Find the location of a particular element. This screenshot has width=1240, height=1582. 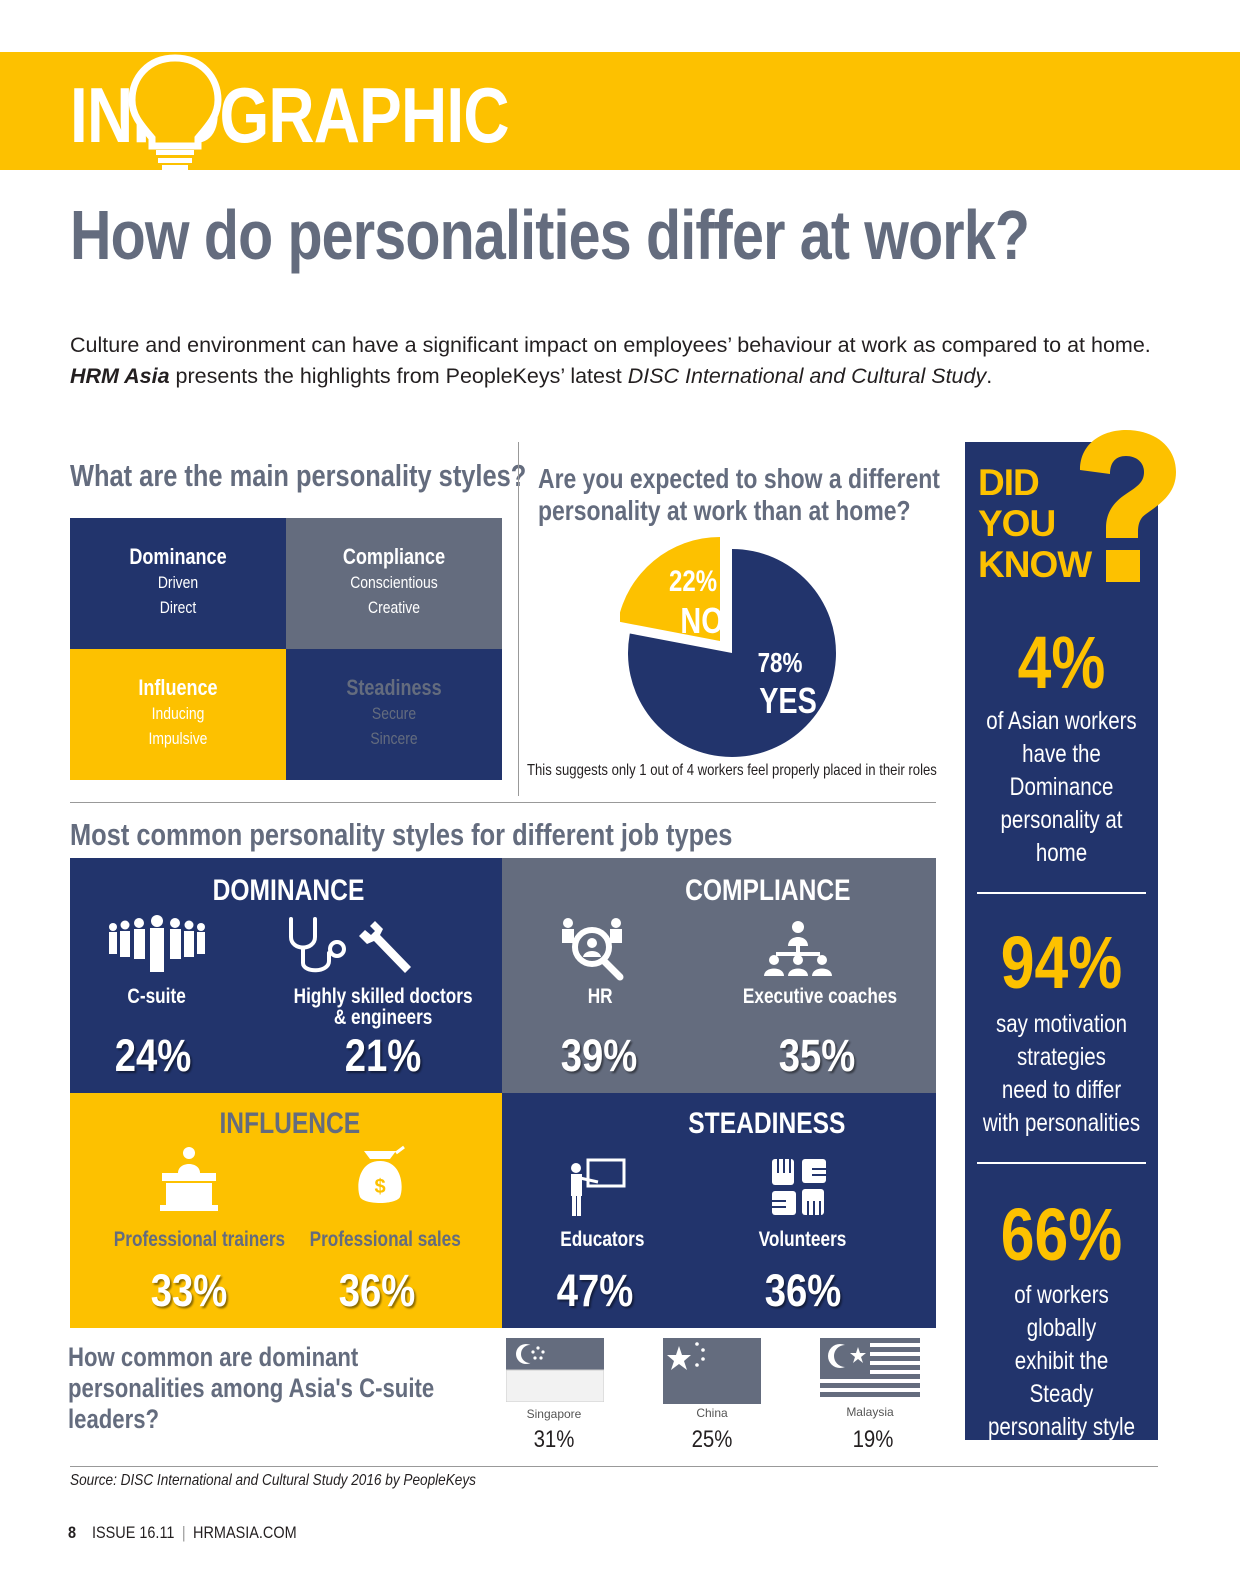

job-pct-educators: 47% is located at coordinates (595, 1290).